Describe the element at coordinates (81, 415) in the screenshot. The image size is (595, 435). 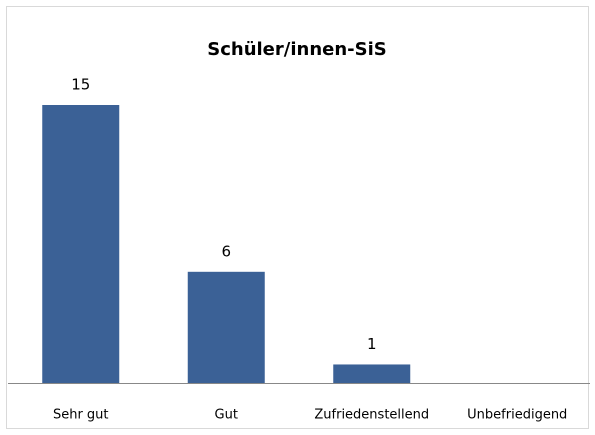
I see `x-tick-label: Sehr gut` at that location.